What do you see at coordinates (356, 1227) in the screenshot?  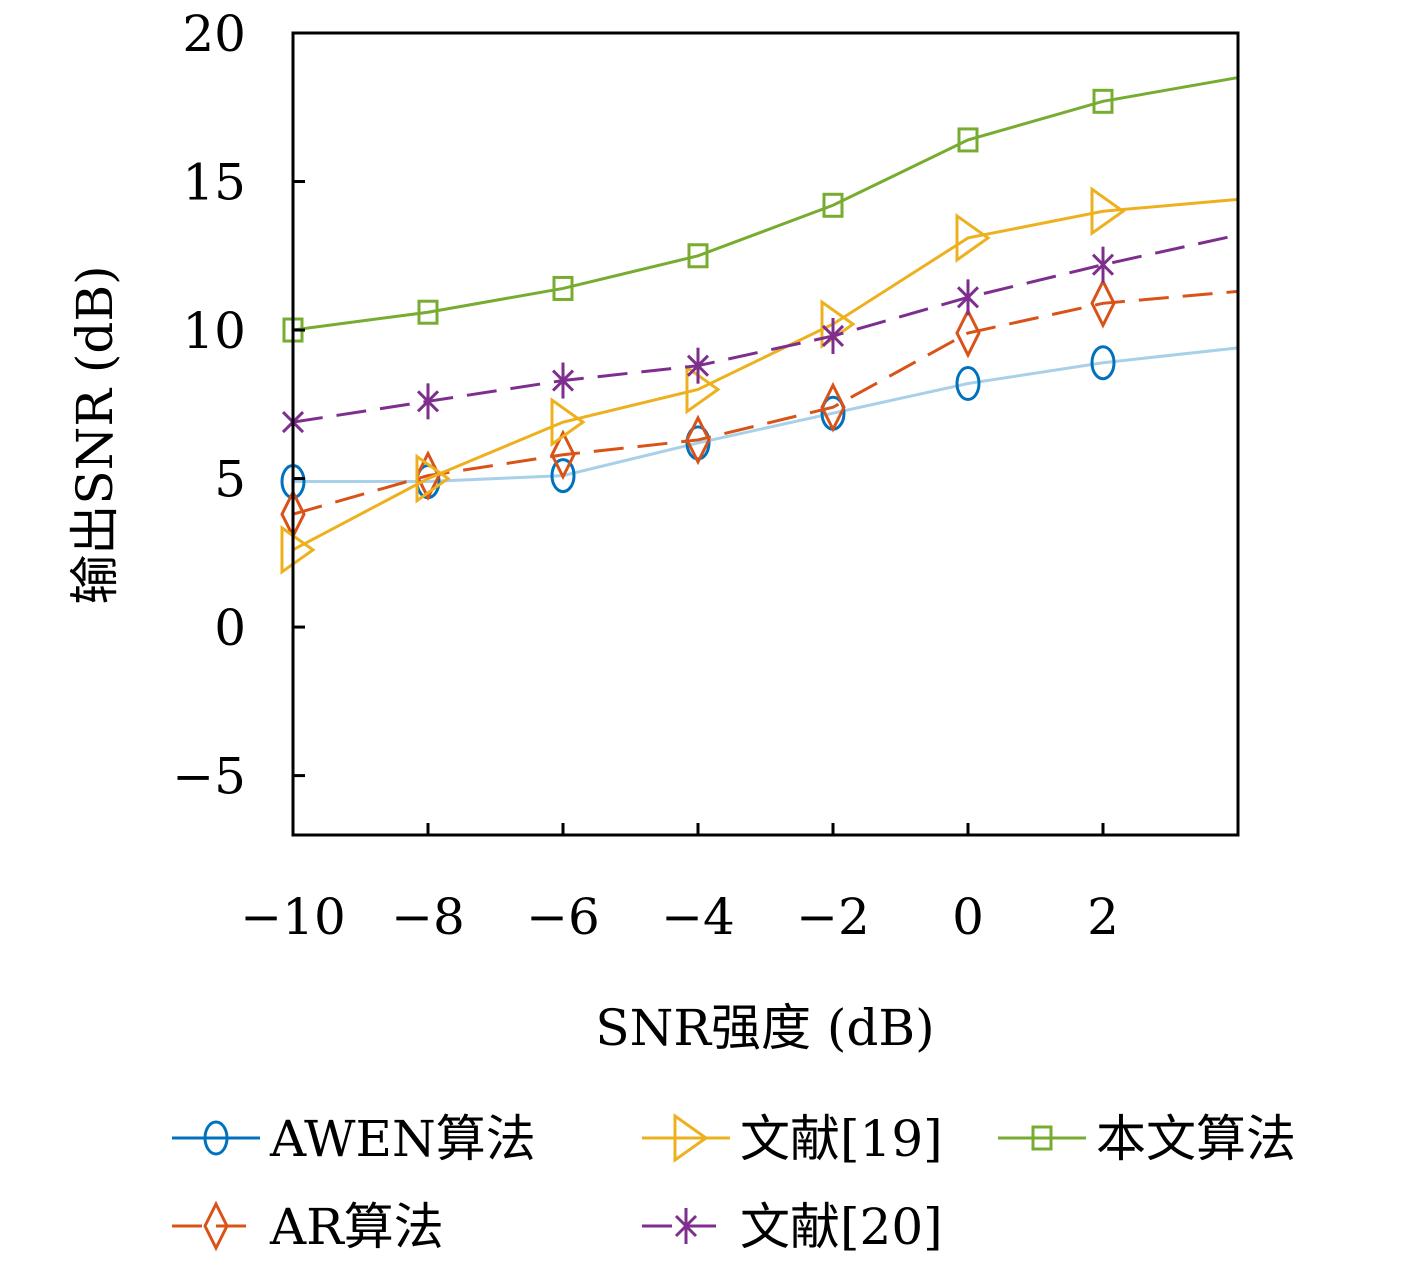 I see `legend-label: AR算法` at bounding box center [356, 1227].